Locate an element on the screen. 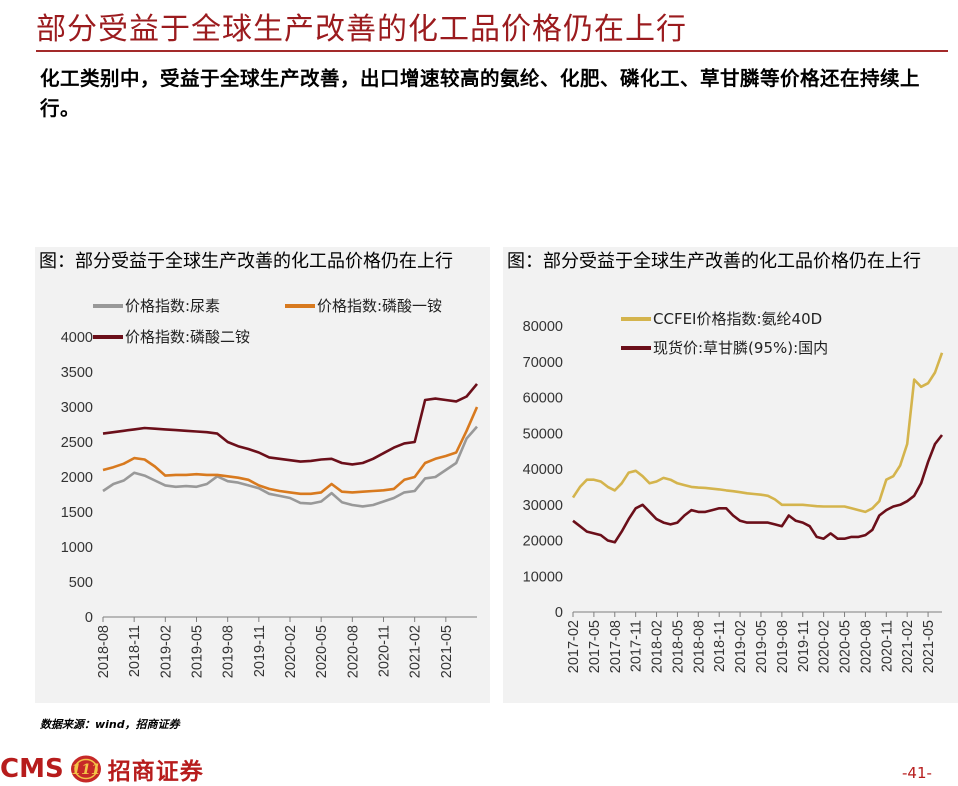 The image size is (958, 786). legend-label-spandex: CCFEI价格指数:氨纶40D is located at coordinates (737, 319).